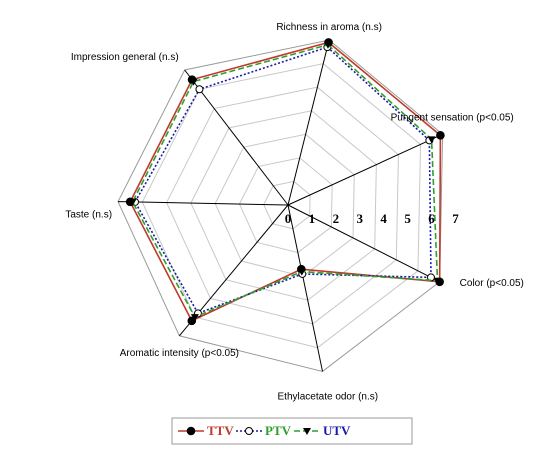  What do you see at coordinates (328, 396) in the screenshot?
I see `axis-label: Ethylacetate odor (n.s)` at bounding box center [328, 396].